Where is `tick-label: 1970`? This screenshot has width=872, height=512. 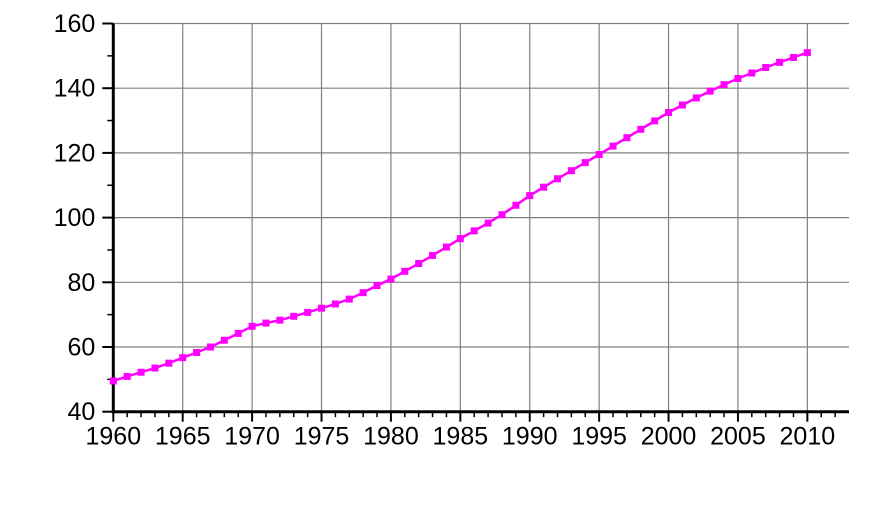
tick-label: 1970 is located at coordinates (252, 437).